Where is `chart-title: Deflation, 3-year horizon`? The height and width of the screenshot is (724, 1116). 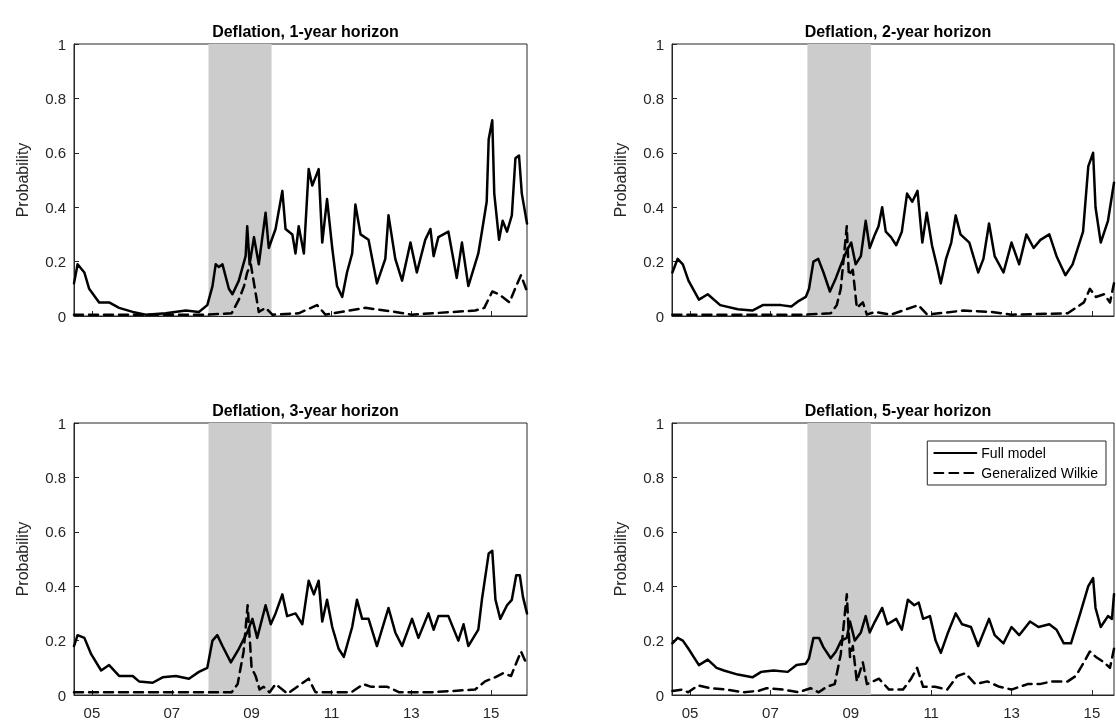 chart-title: Deflation, 3-year horizon is located at coordinates (305, 410).